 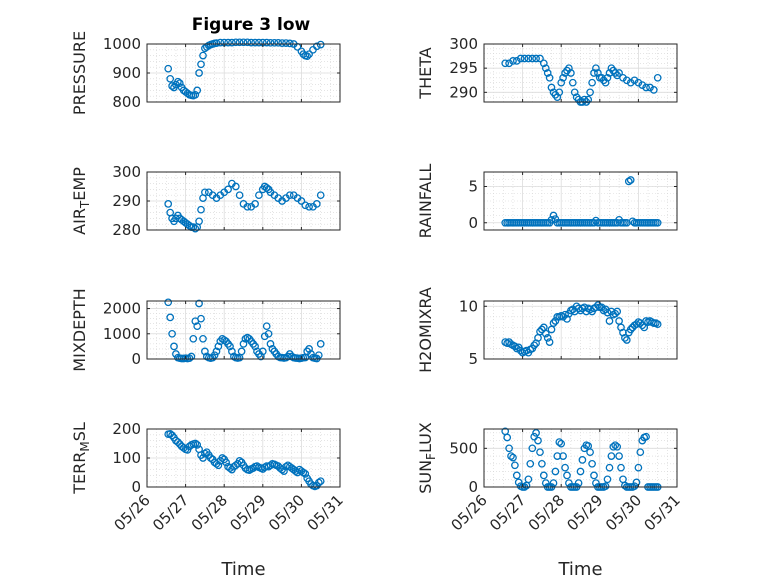 What do you see at coordinates (473, 487) in the screenshot?
I see `y-tick-label: 0` at bounding box center [473, 487].